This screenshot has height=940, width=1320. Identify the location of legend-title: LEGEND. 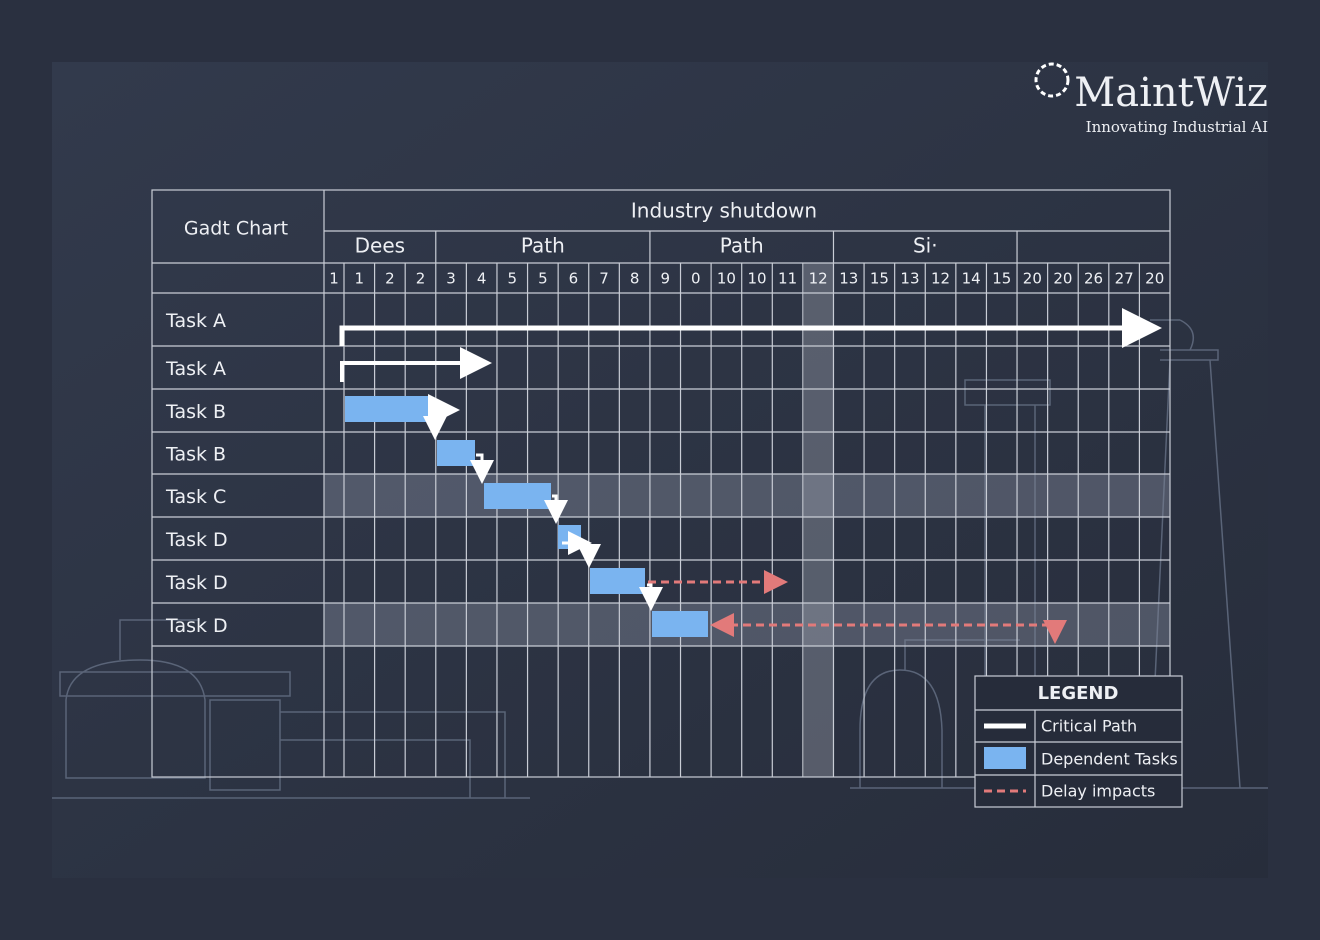
(1078, 693).